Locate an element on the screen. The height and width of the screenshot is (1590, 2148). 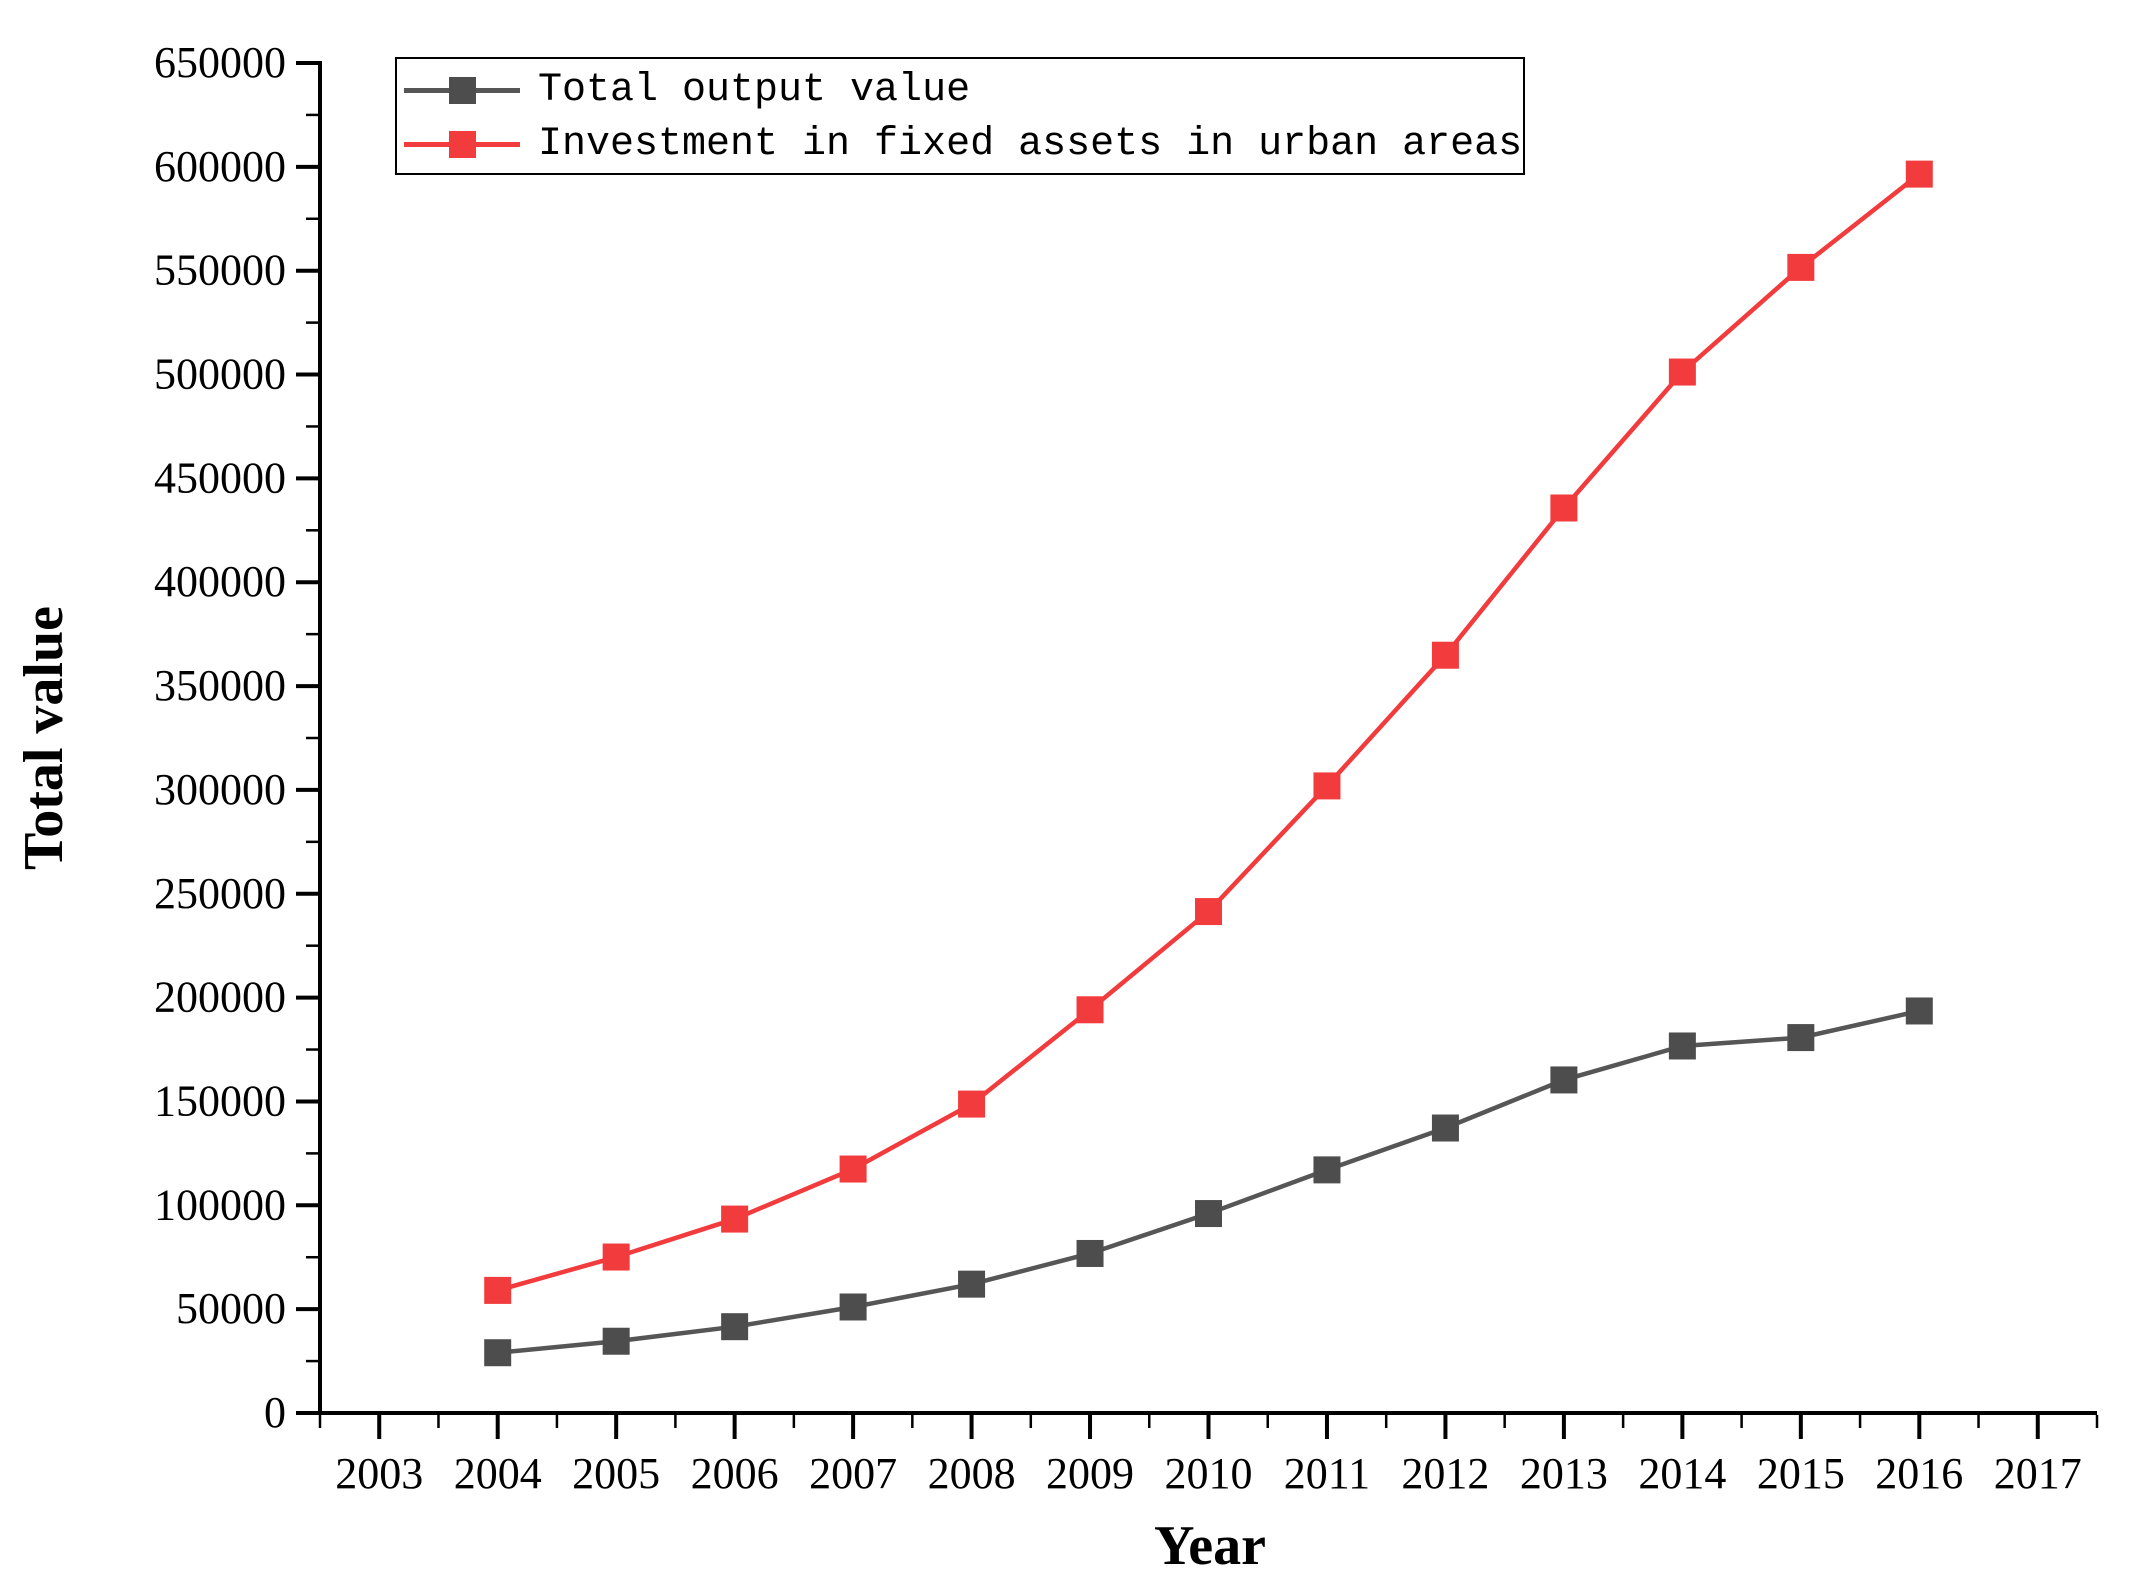
x-tick-label: 2011 is located at coordinates (1327, 1473).